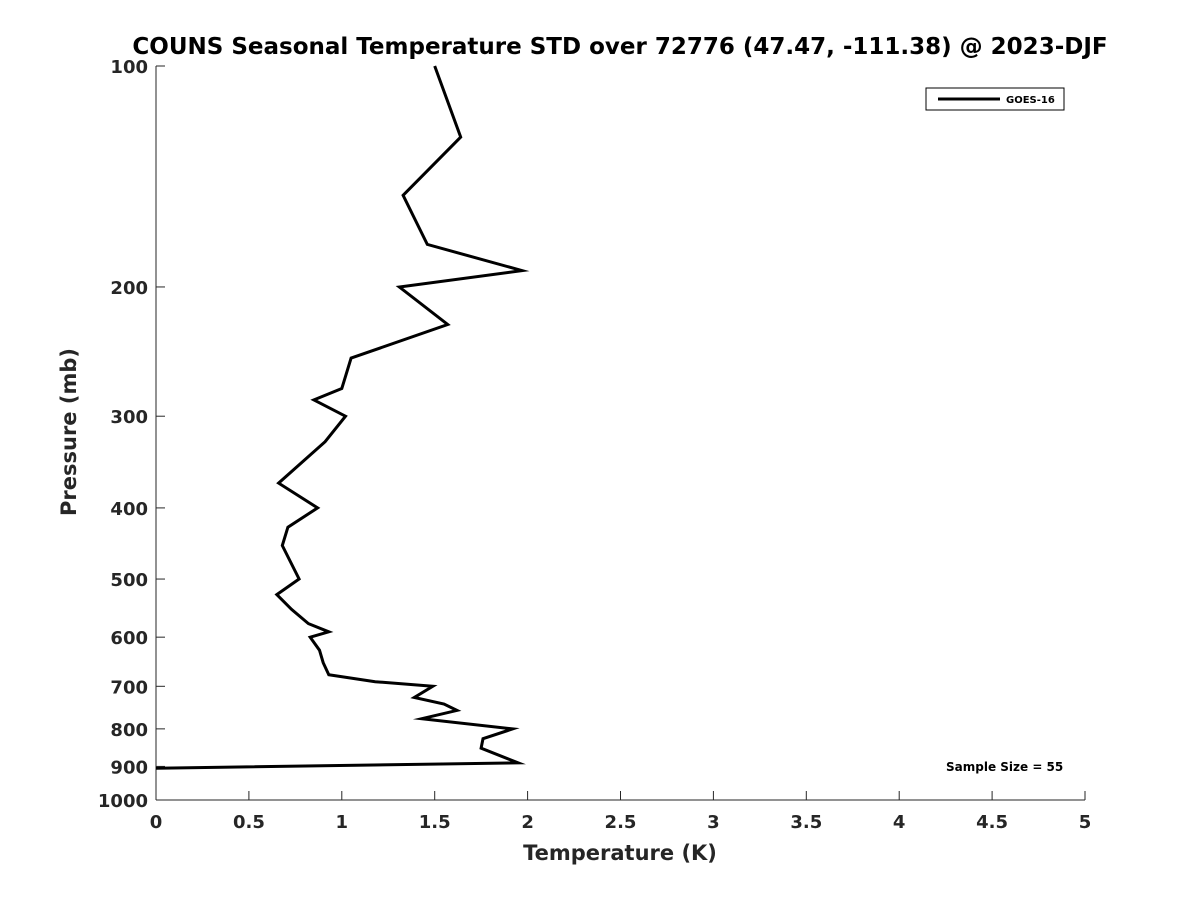 The image size is (1200, 904). Describe the element at coordinates (1085, 822) in the screenshot. I see `x-tick-label: 5` at that location.